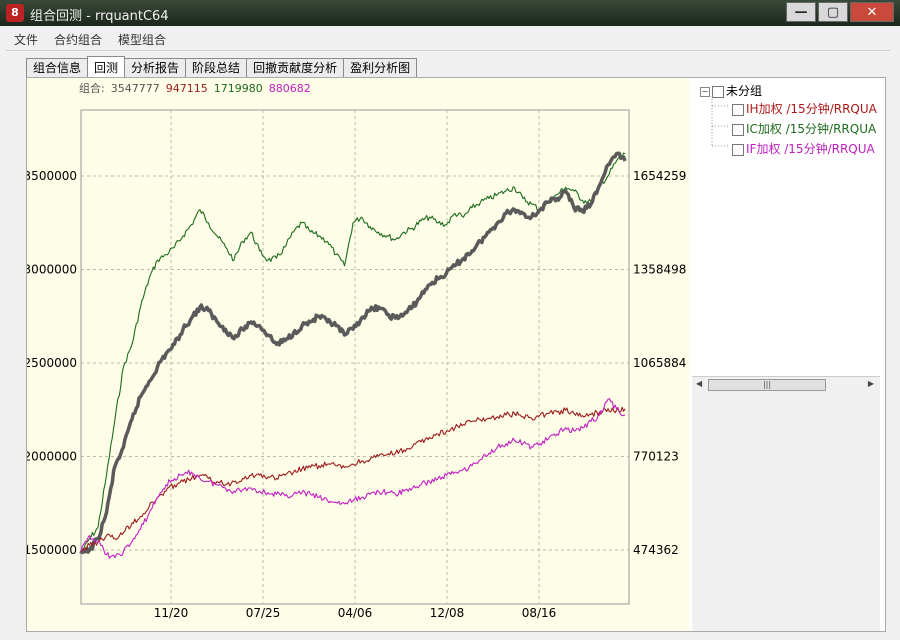  Describe the element at coordinates (135, 88) in the screenshot. I see `legend-value-total: 3547777` at that location.